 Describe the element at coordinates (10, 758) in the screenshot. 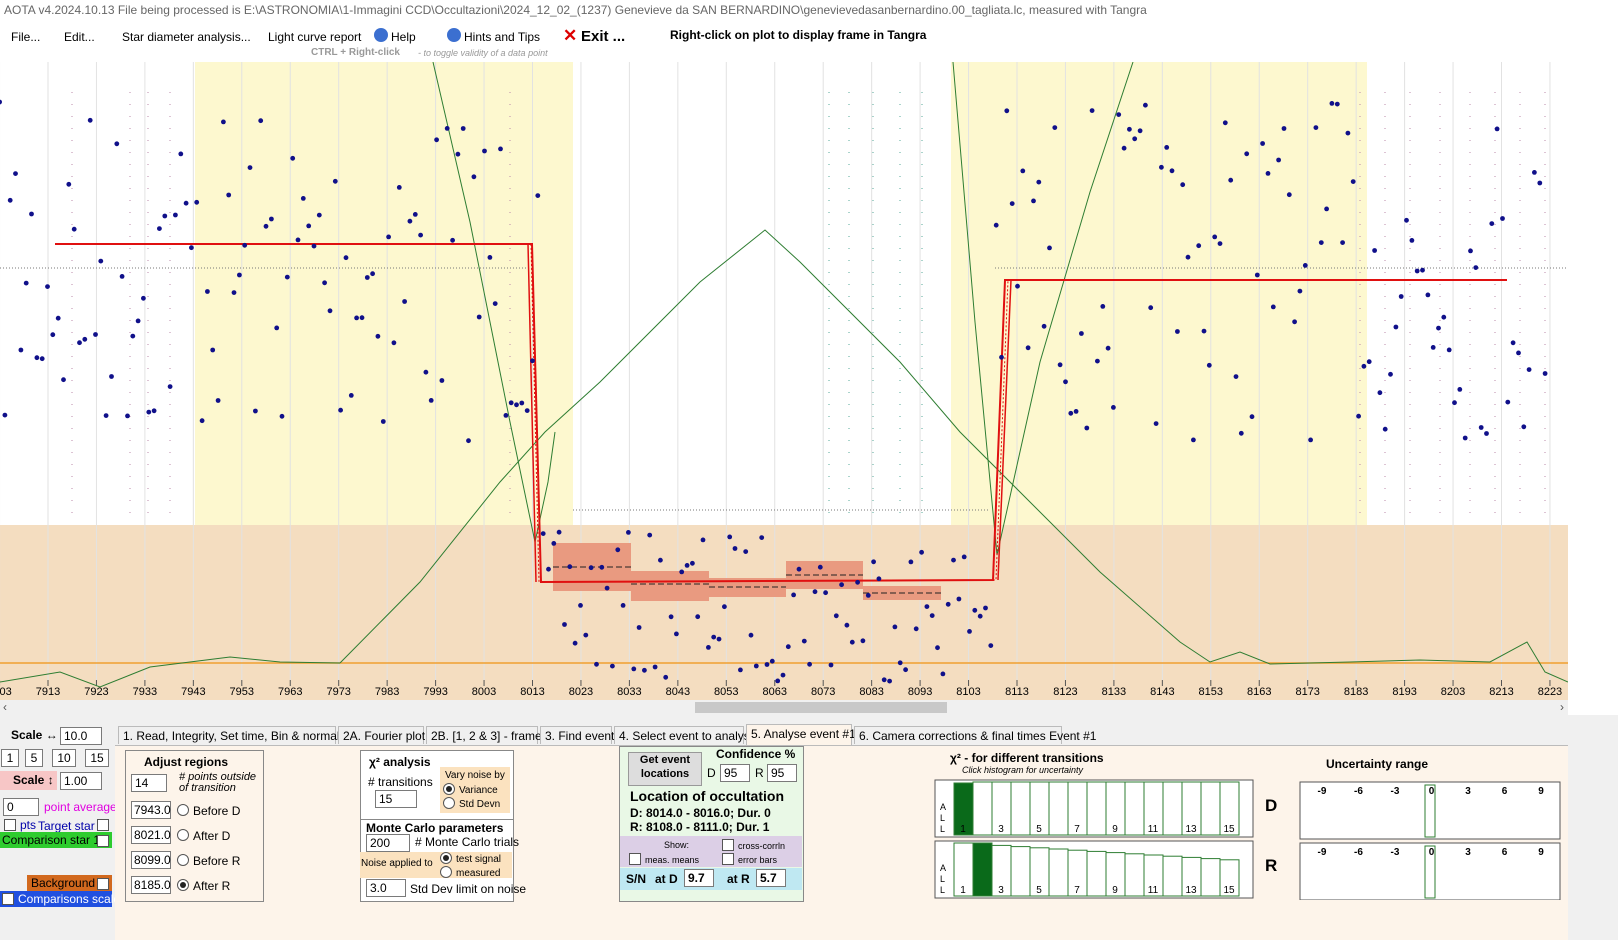

I see `preset-button: 1` at that location.